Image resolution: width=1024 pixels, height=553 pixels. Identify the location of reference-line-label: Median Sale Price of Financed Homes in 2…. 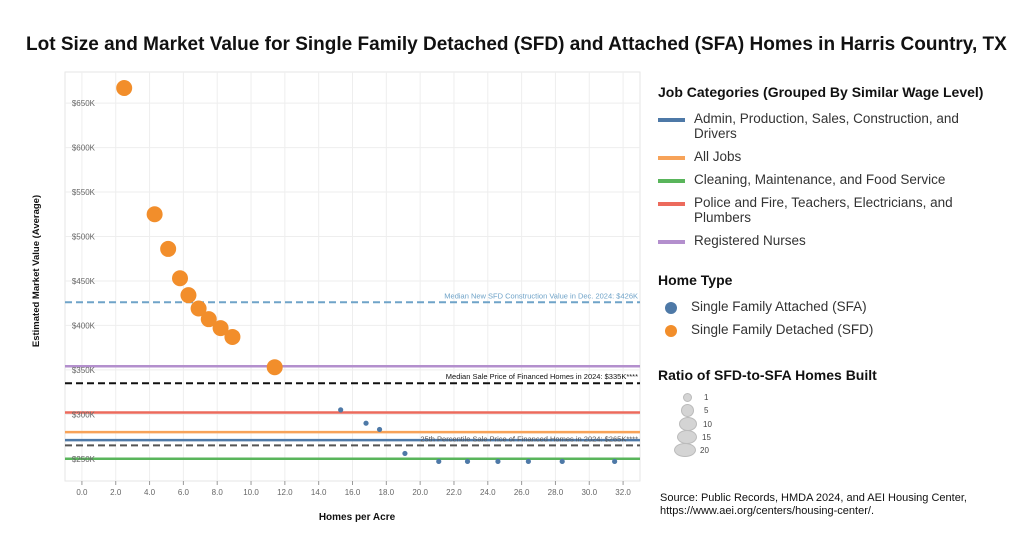
(542, 376).